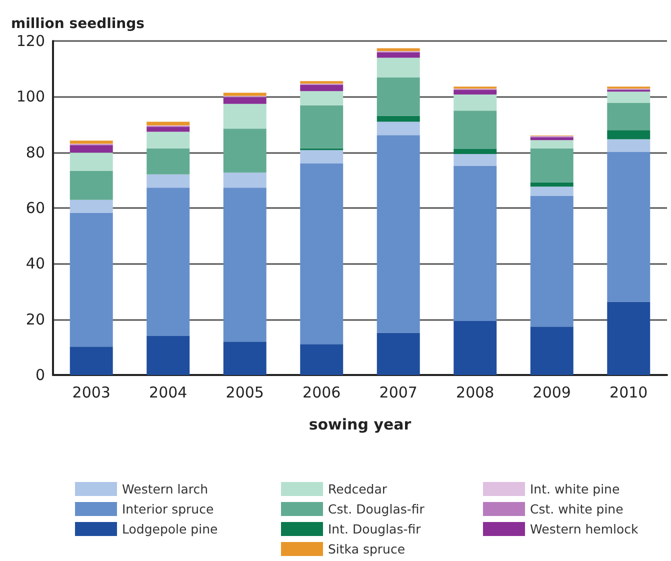 The image size is (671, 561). What do you see at coordinates (475, 393) in the screenshot?
I see `x-tick-label: 2008` at bounding box center [475, 393].